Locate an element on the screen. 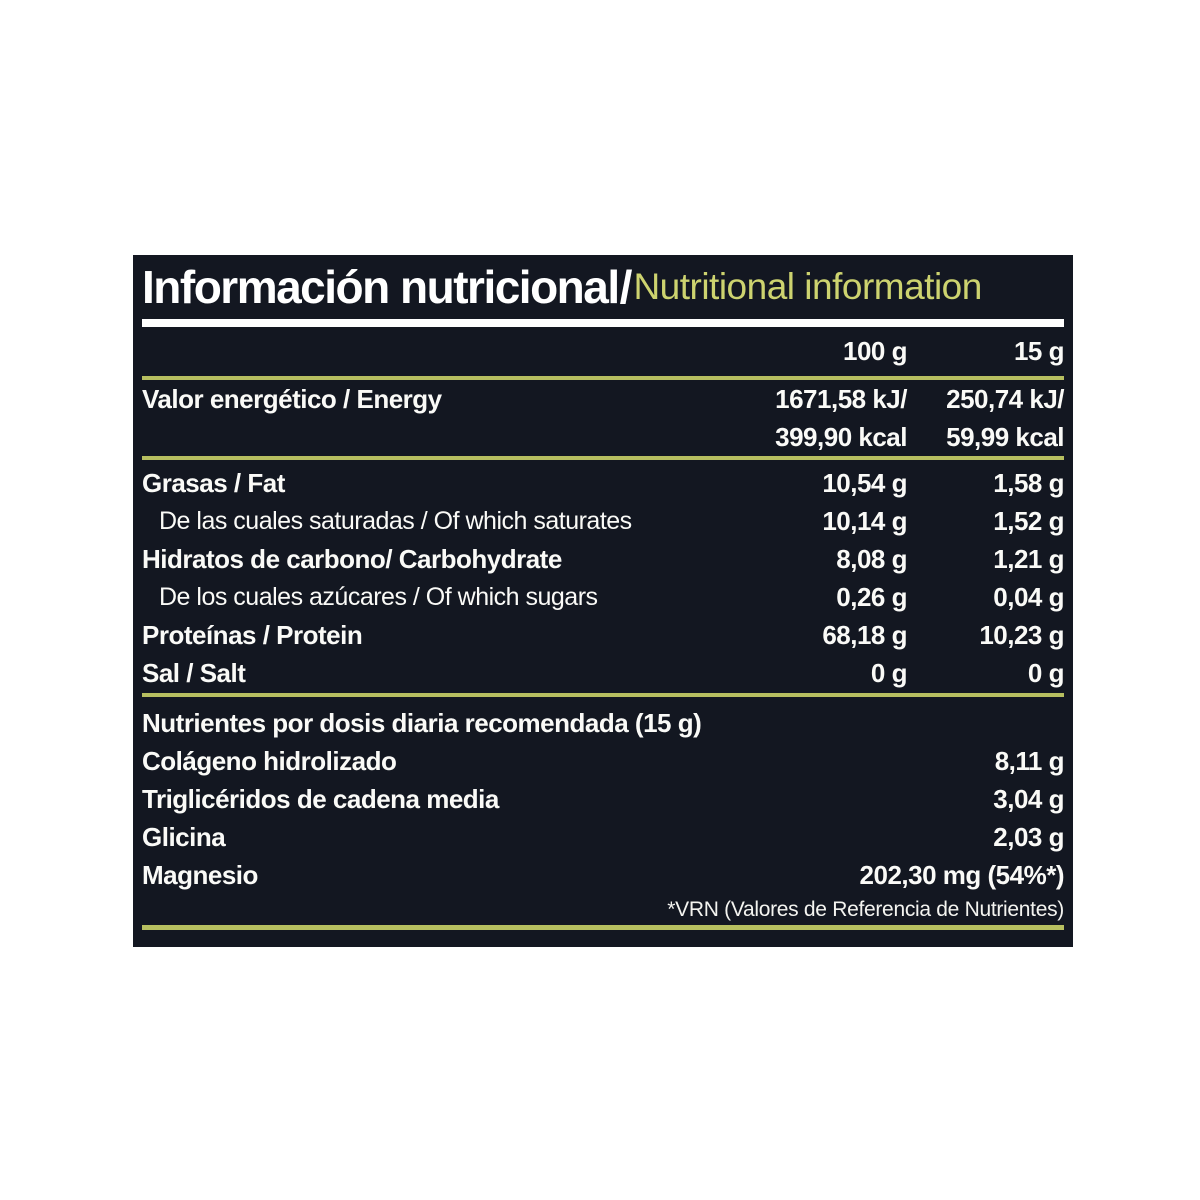  value-15g: 1,58 g is located at coordinates (1028, 482).